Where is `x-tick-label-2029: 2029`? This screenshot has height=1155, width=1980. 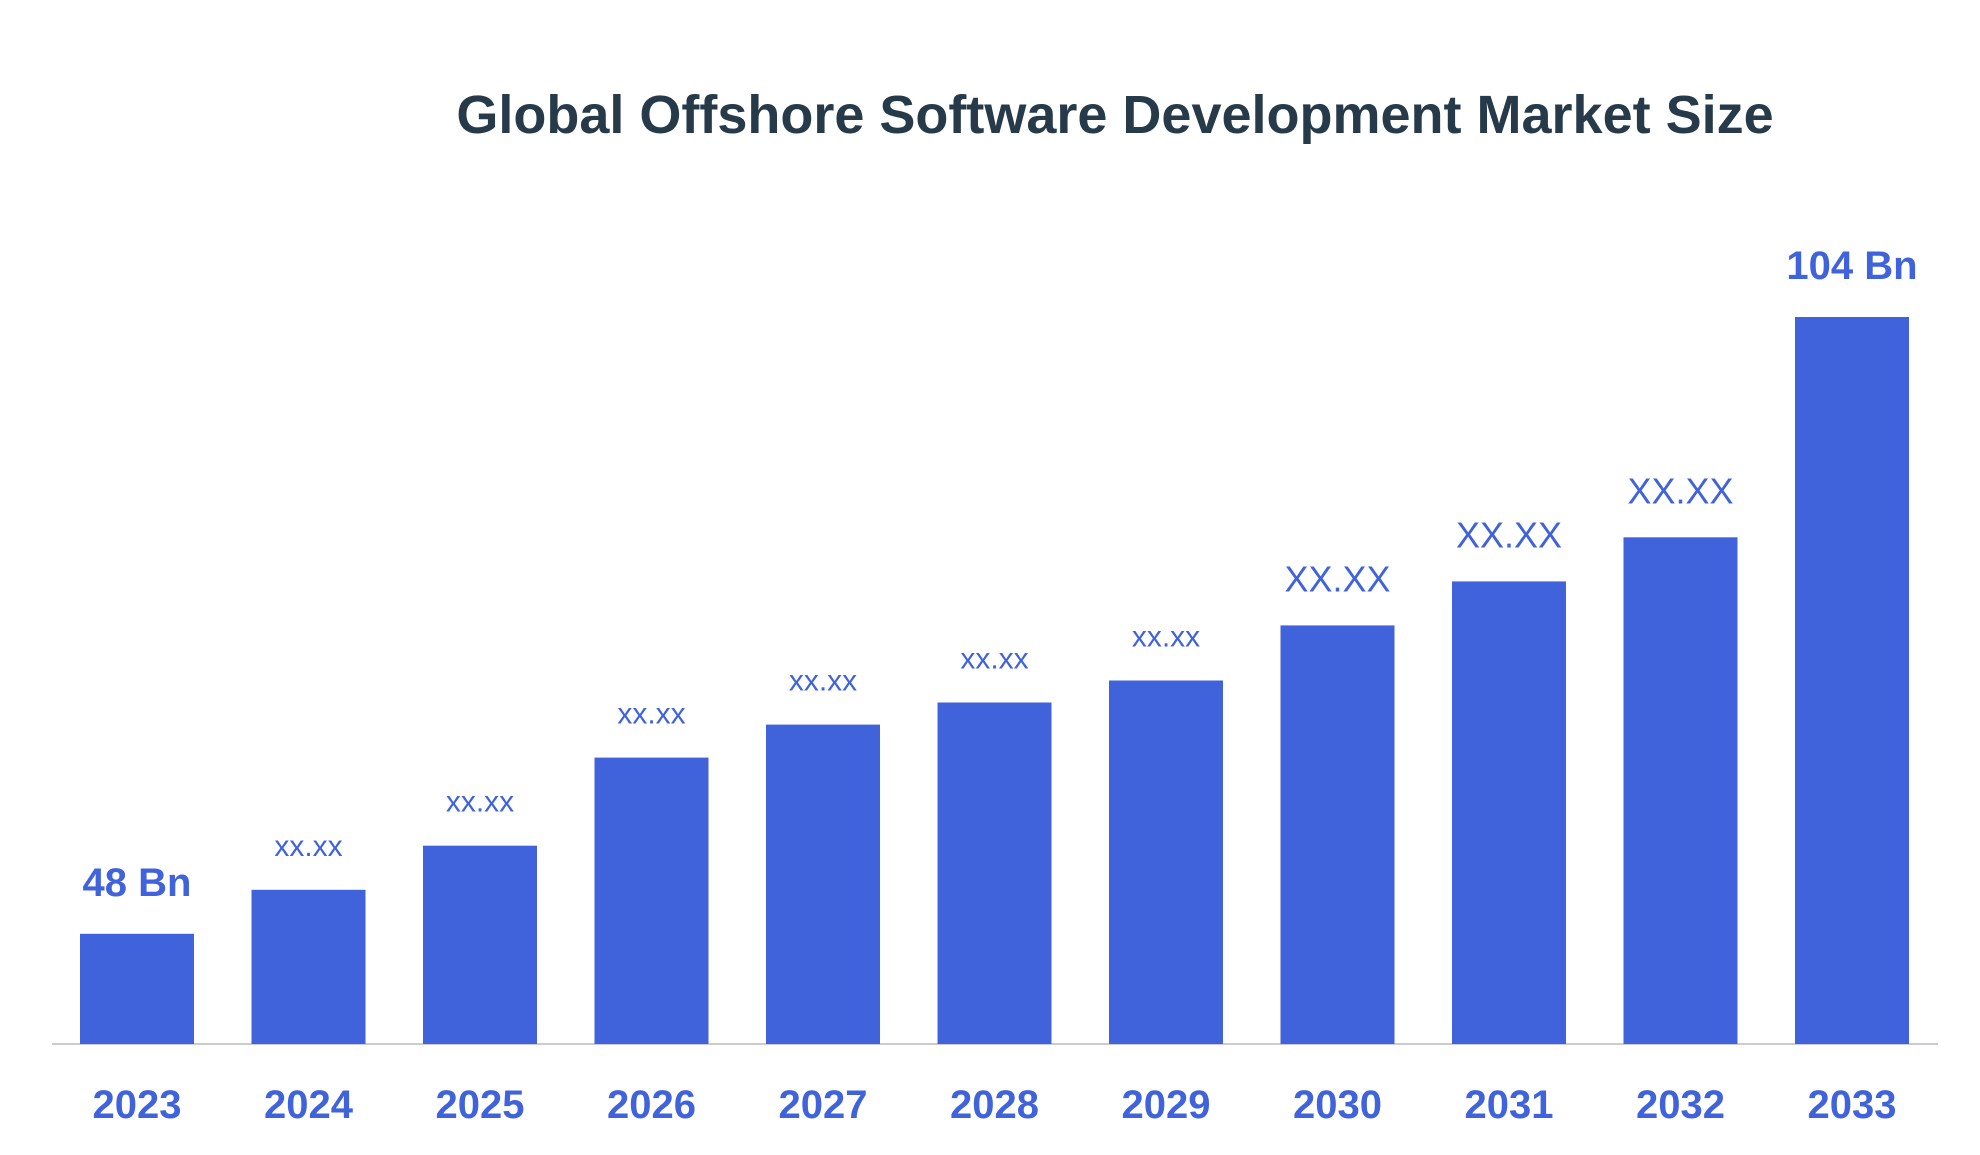 x-tick-label-2029: 2029 is located at coordinates (1166, 1105).